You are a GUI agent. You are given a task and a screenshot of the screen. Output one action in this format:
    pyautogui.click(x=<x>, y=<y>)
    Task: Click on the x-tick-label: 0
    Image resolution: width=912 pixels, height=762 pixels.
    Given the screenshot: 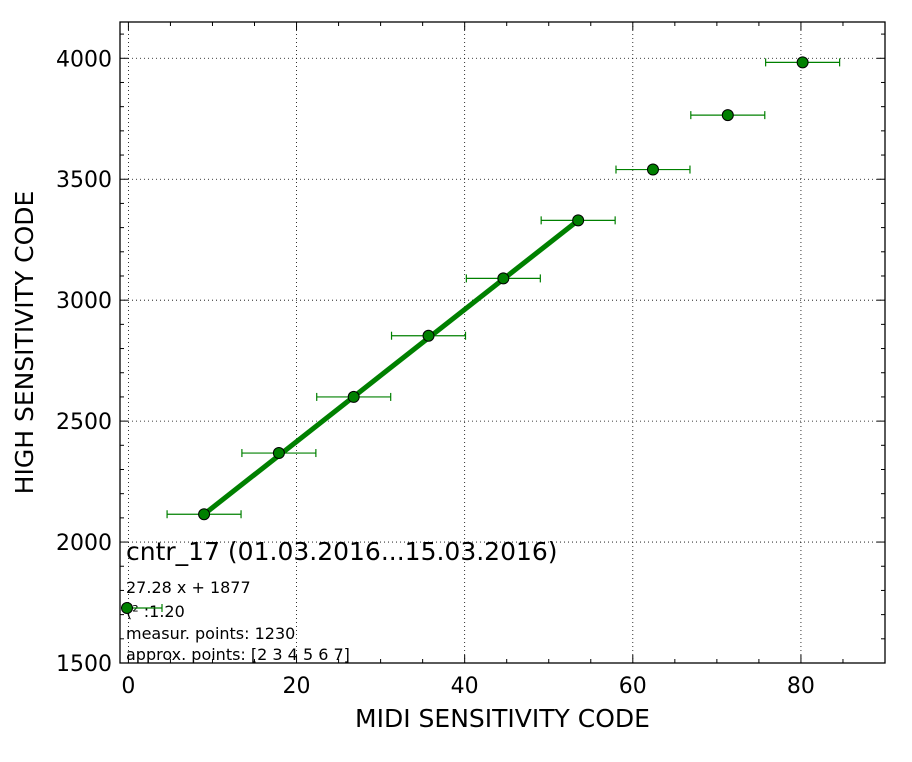 What is the action you would take?
    pyautogui.click(x=128, y=686)
    